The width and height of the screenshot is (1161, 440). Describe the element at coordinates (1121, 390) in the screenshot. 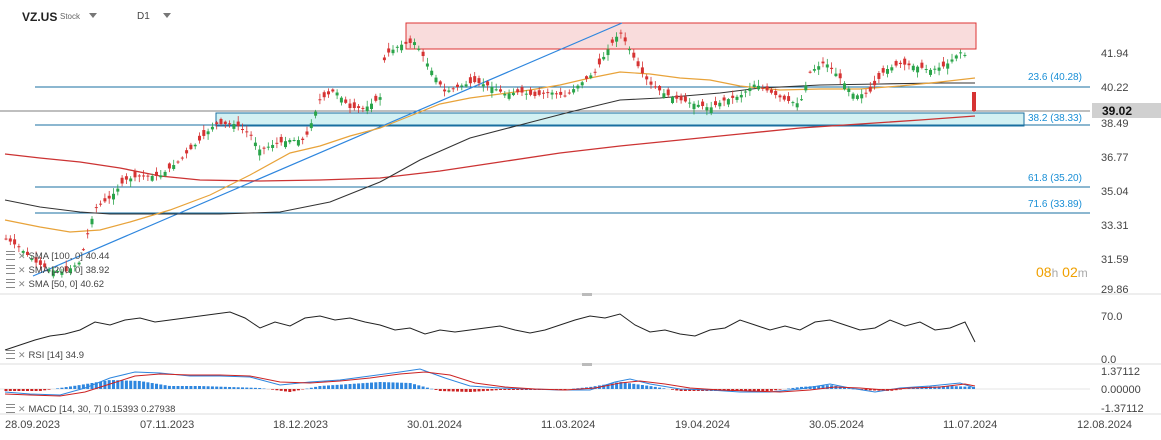

I see `macd-axis-label: 0.00000` at that location.